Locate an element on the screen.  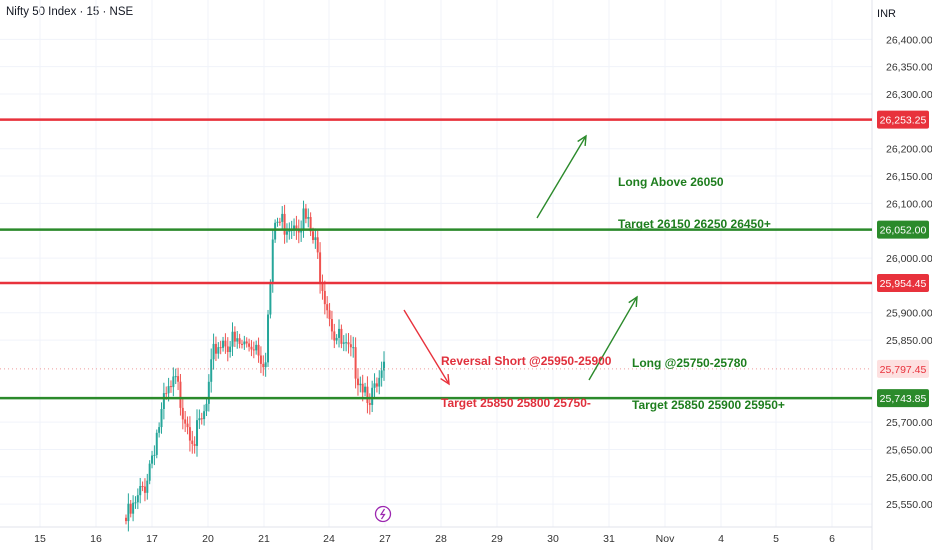
y-tick-label: 26,400.00 is located at coordinates (909, 40).